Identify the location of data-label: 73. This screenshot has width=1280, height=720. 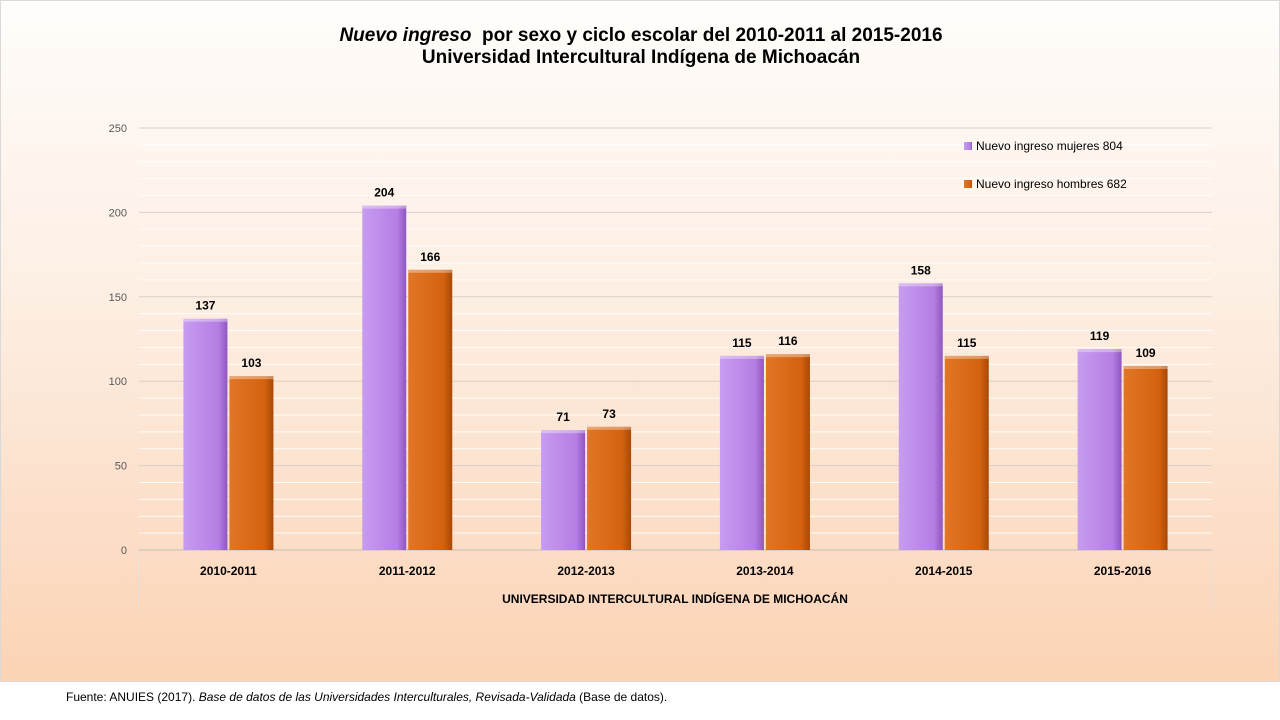
(609, 414).